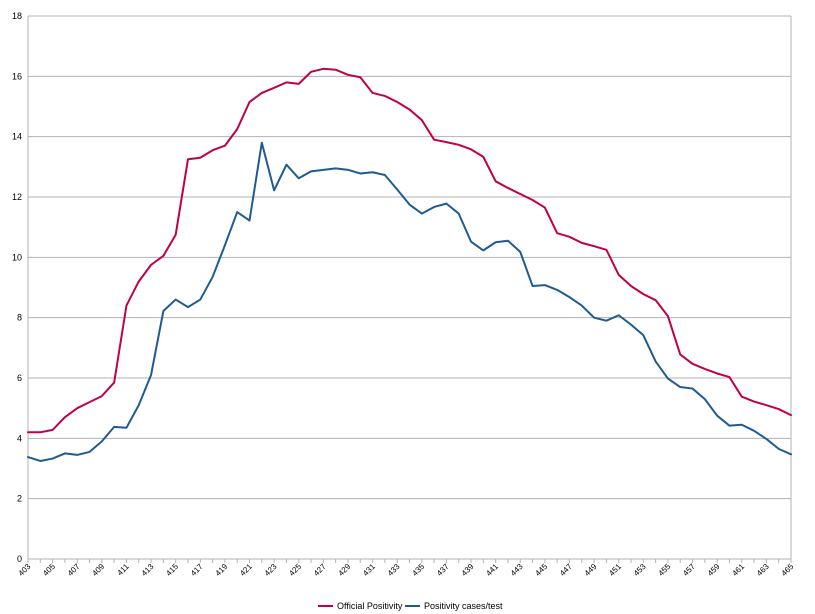  What do you see at coordinates (394, 570) in the screenshot?
I see `x-tick-label: 433` at bounding box center [394, 570].